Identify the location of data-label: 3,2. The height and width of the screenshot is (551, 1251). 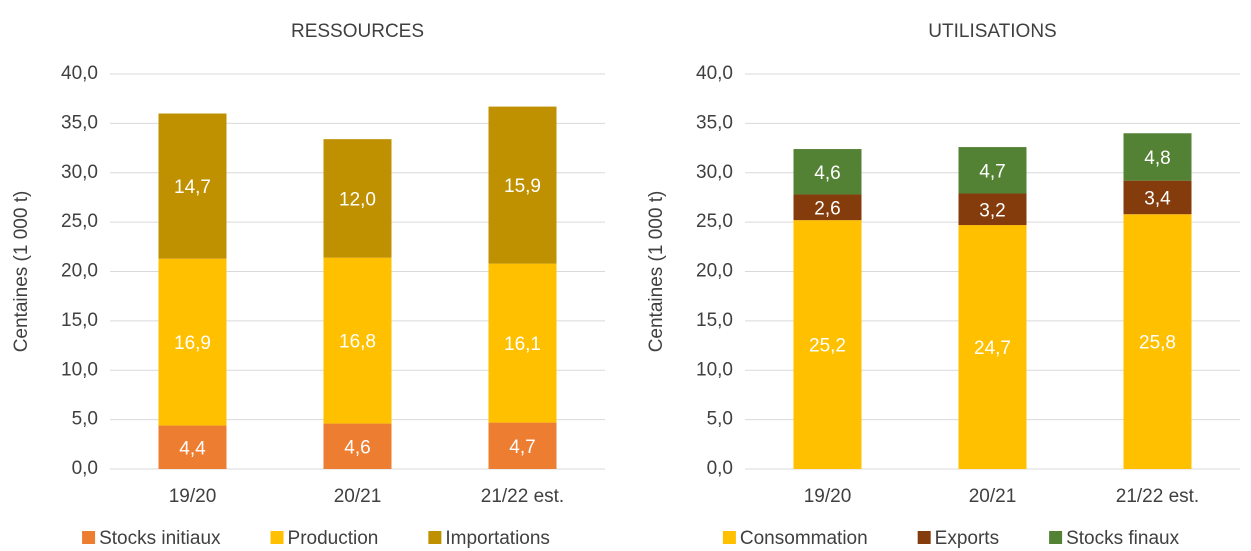
(992, 210).